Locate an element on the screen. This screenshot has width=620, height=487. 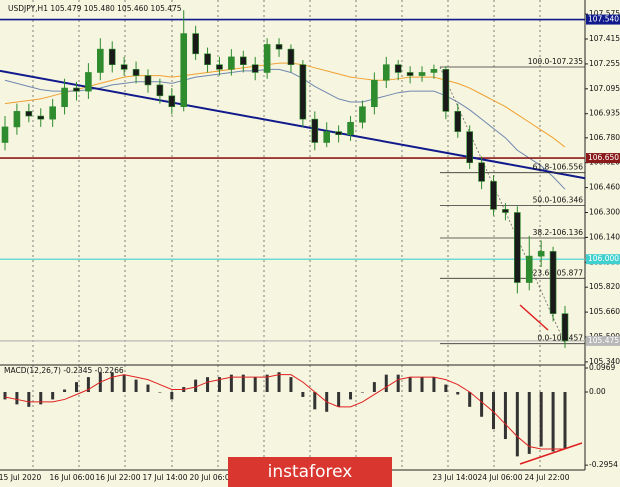
x-tick-label: 16 Jul 06:00 is located at coordinates (72, 477).